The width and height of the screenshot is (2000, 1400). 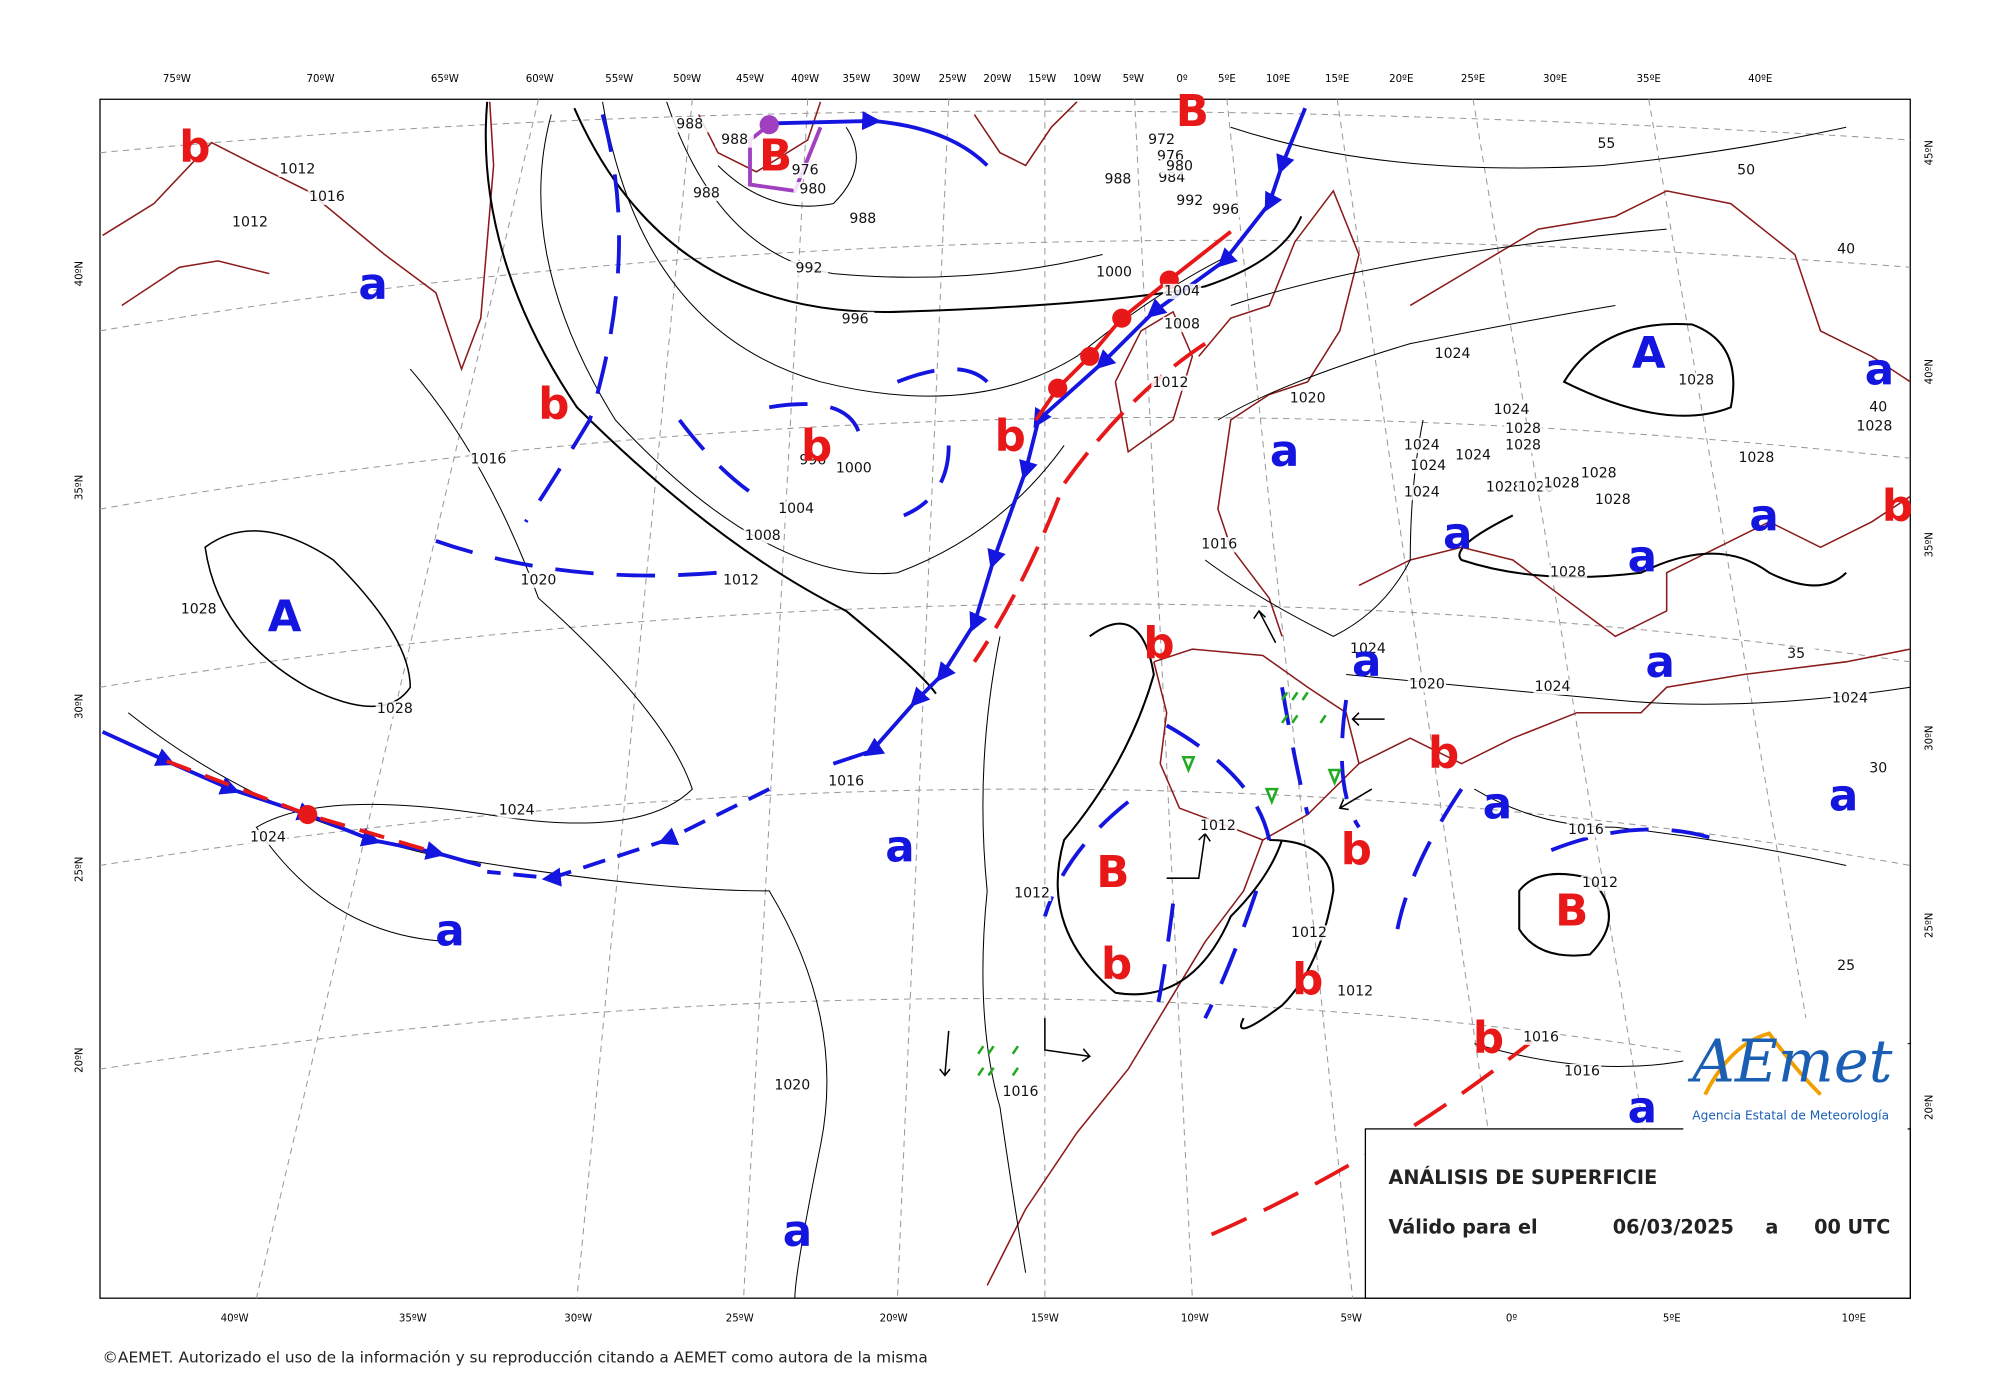 What do you see at coordinates (1637, 1213) in the screenshot?
I see `info-box` at bounding box center [1637, 1213].